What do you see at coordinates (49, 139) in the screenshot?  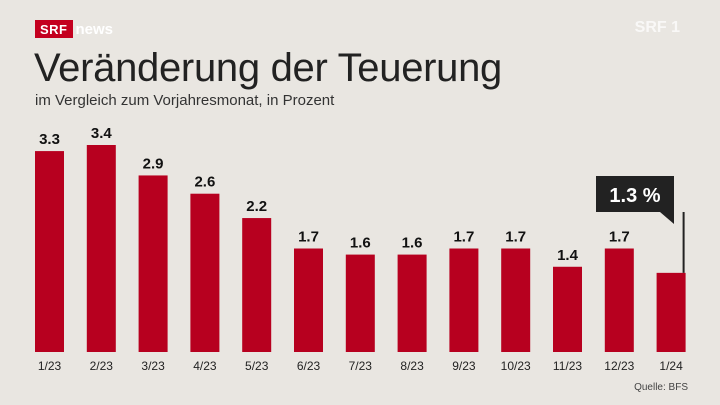 I see `bar-value-label: 3.3` at bounding box center [49, 139].